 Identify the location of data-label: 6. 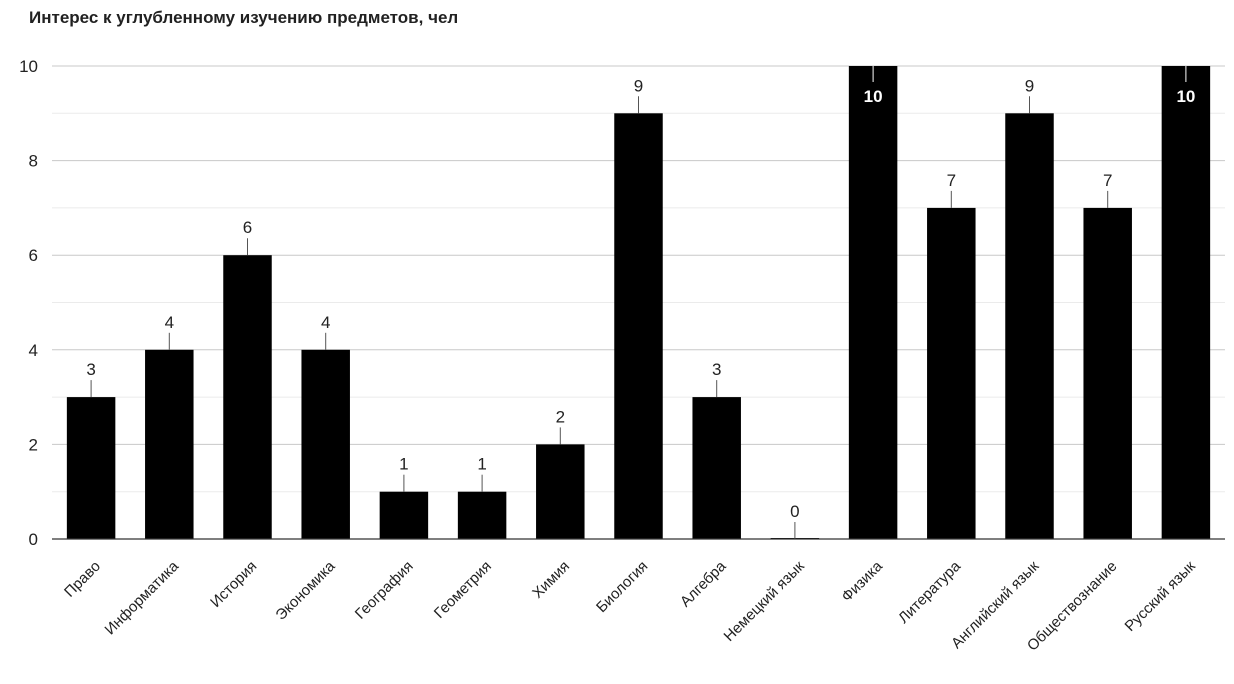
(247, 227).